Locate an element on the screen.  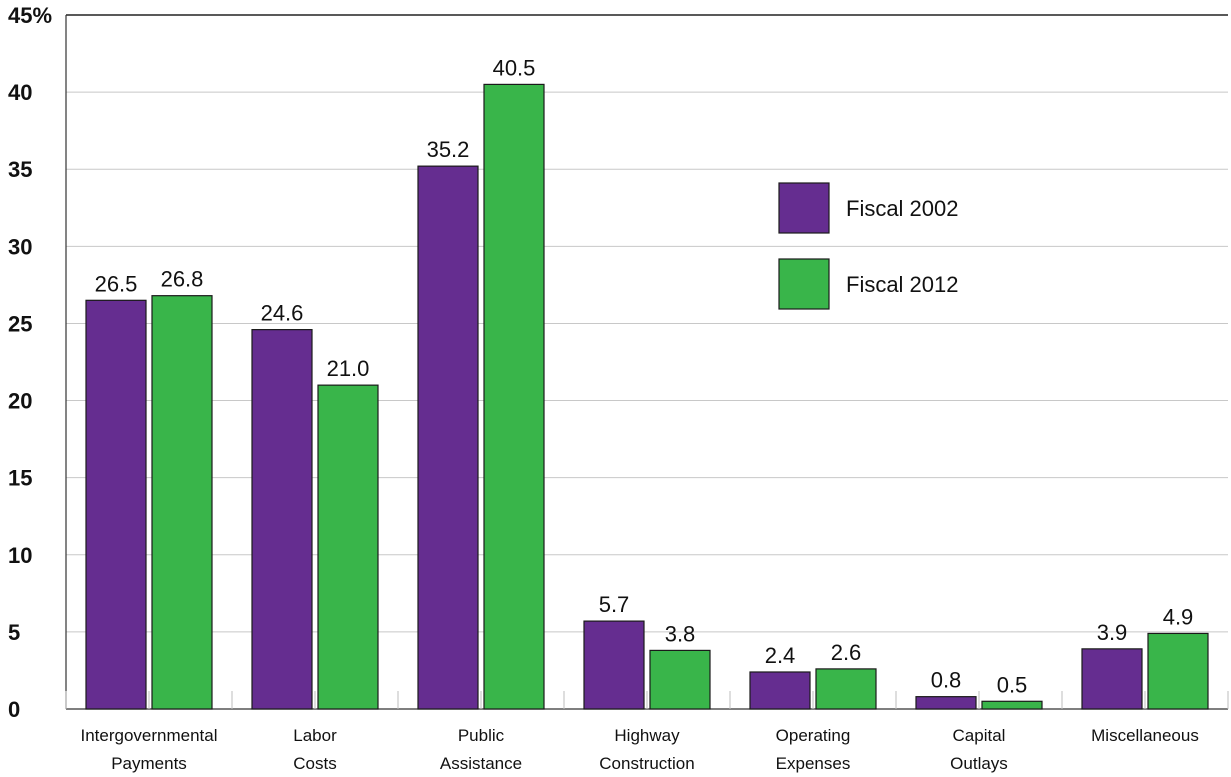
y-tick-label: 30 is located at coordinates (20, 246).